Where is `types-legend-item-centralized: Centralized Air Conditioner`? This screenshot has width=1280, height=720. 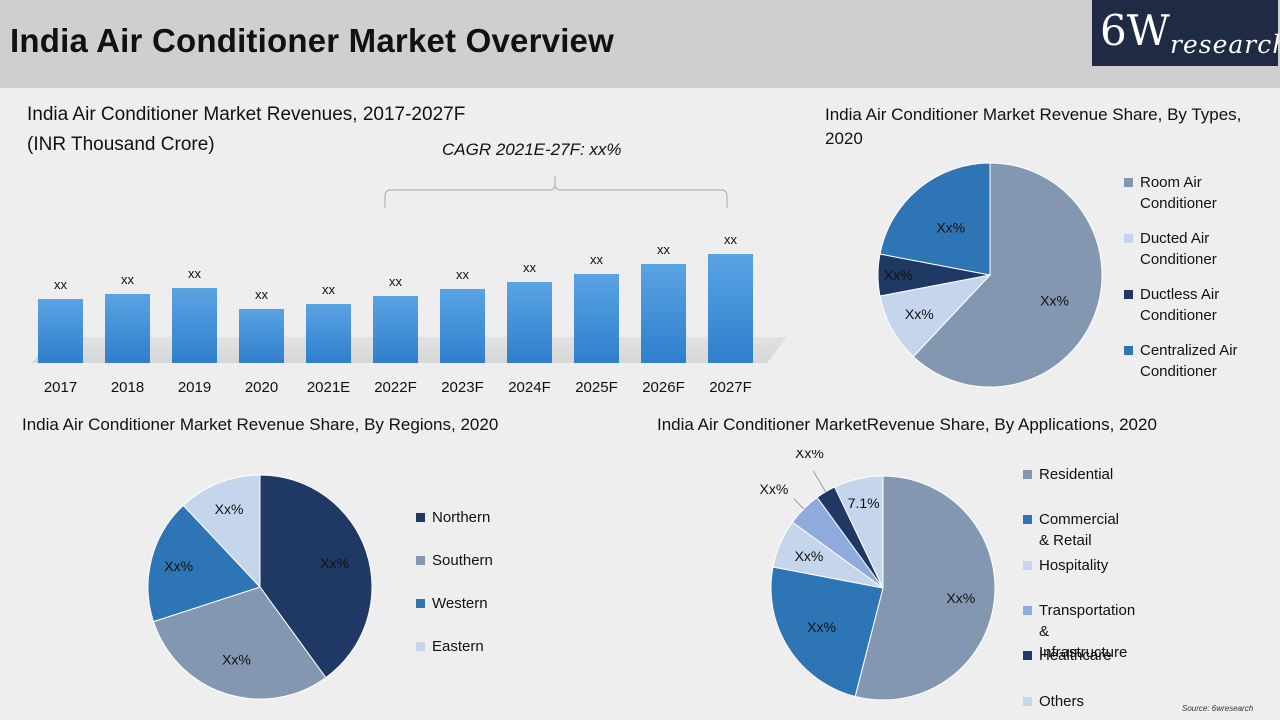 types-legend-item-centralized: Centralized Air Conditioner is located at coordinates (1192, 361).